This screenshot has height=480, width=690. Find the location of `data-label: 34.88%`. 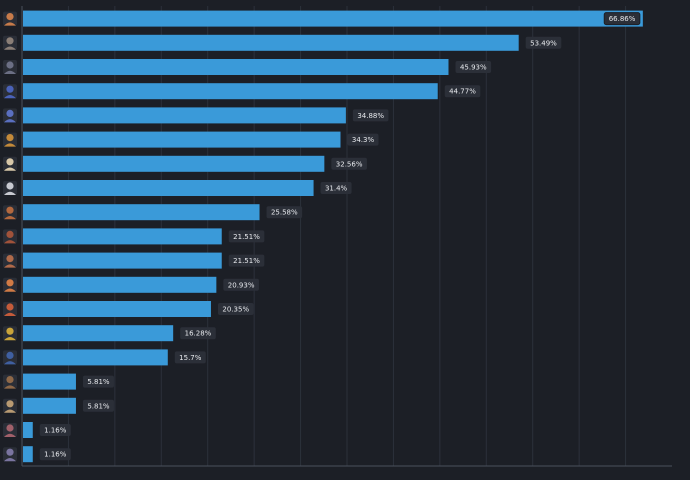

data-label: 34.88% is located at coordinates (370, 116).